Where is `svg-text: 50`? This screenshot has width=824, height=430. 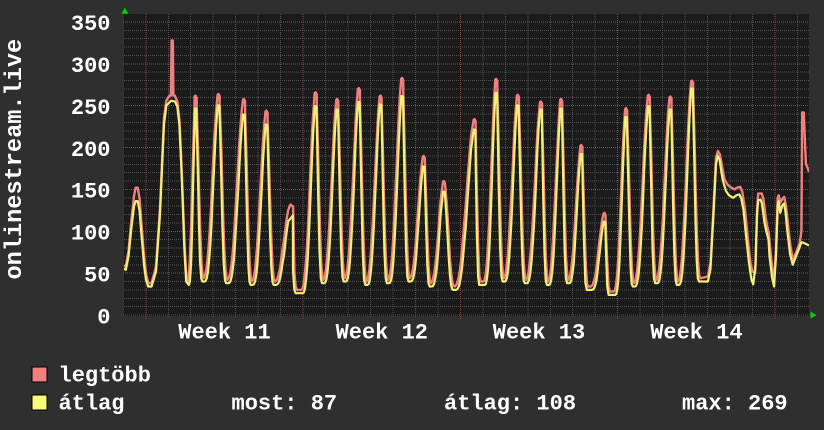 svg-text: 50 is located at coordinates (97, 275).